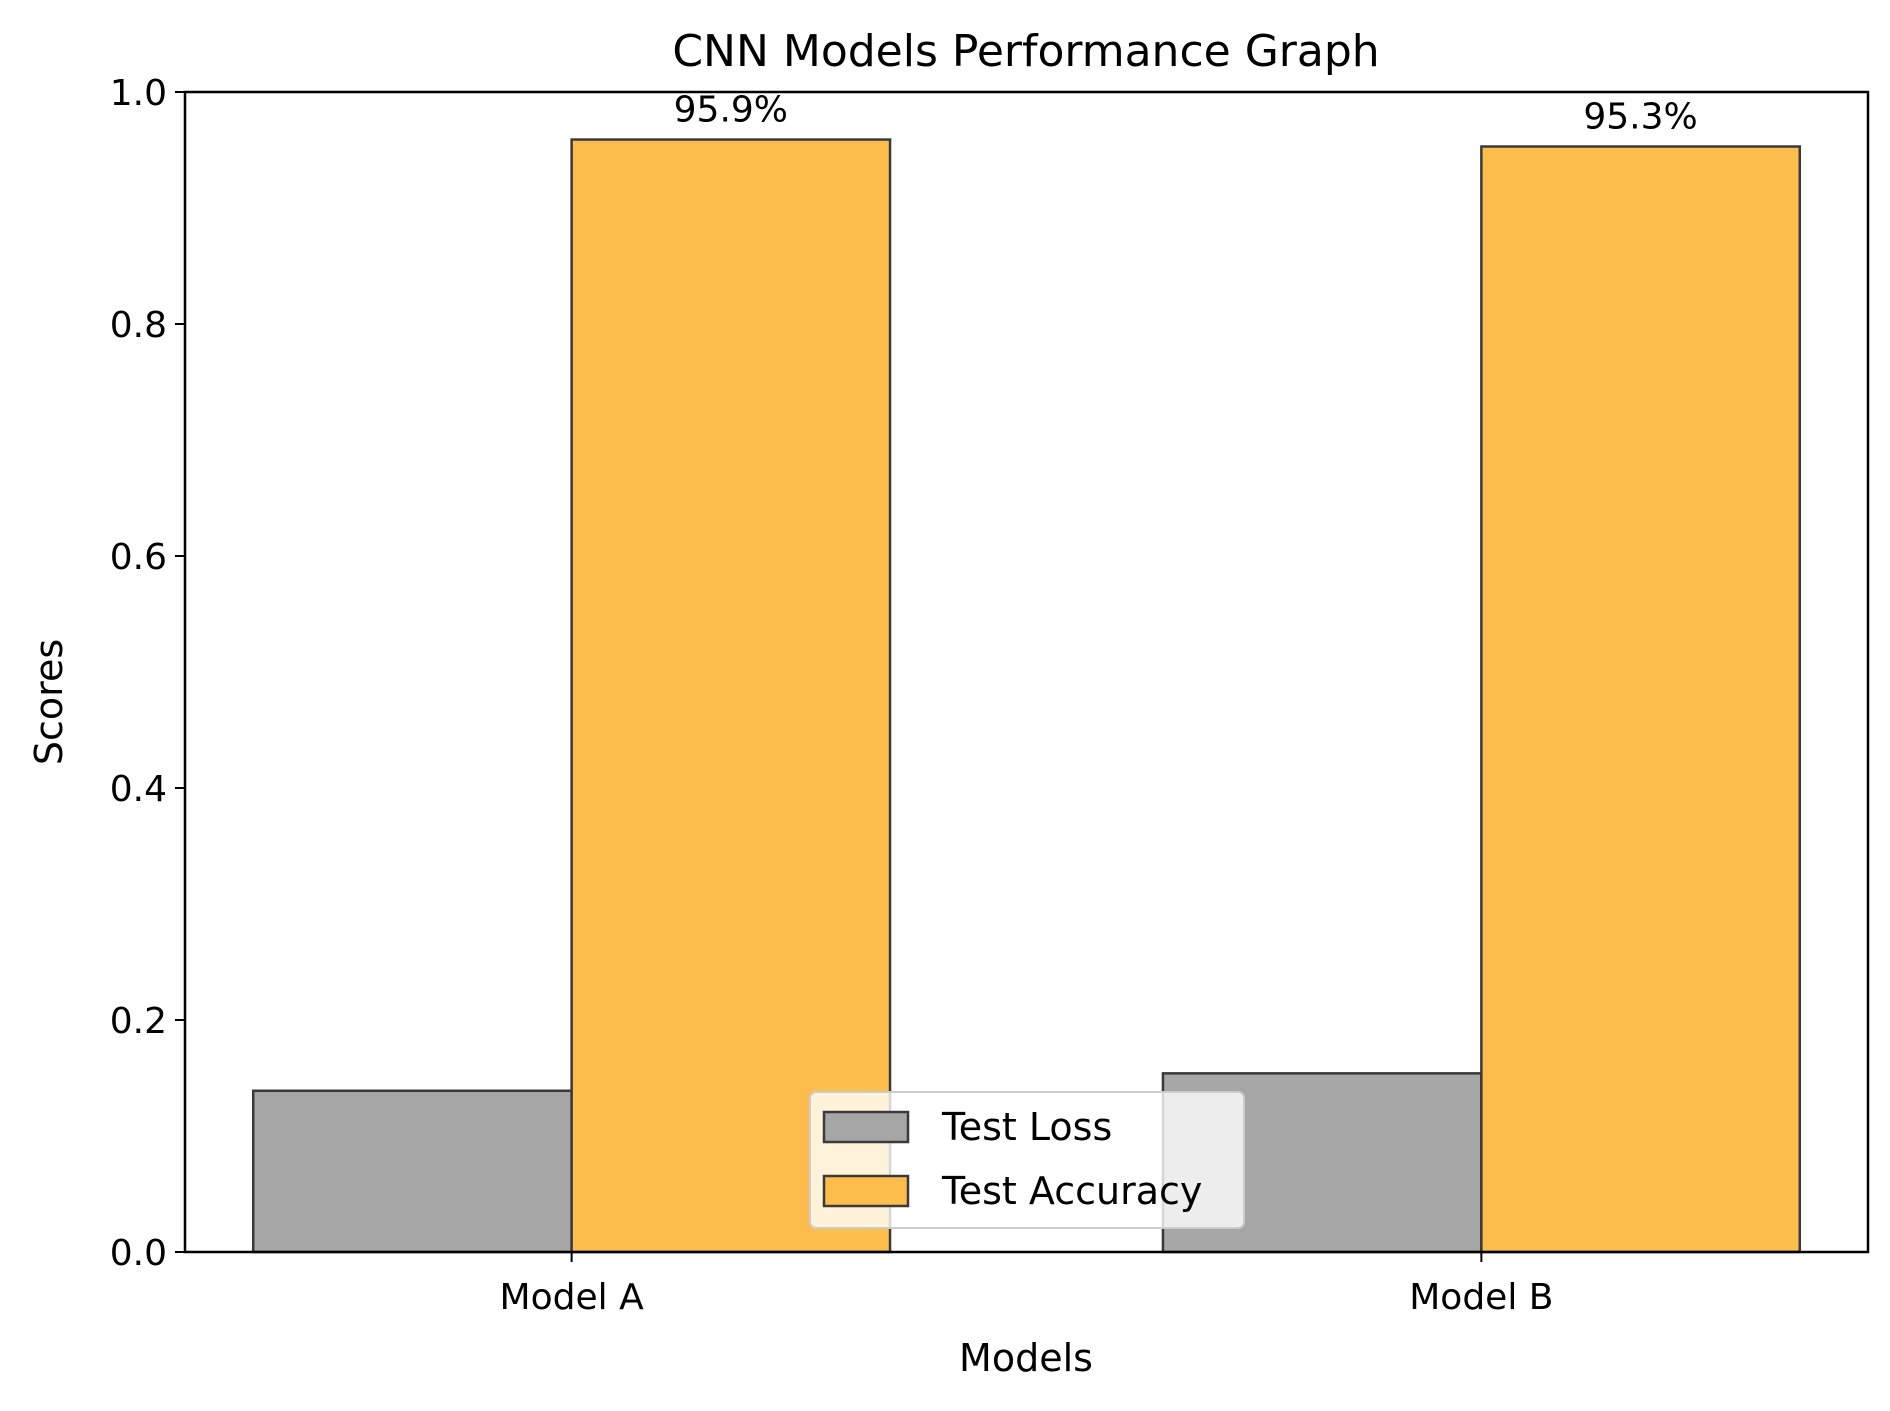  I want to click on x-tick-label-0: Model A, so click(572, 1297).